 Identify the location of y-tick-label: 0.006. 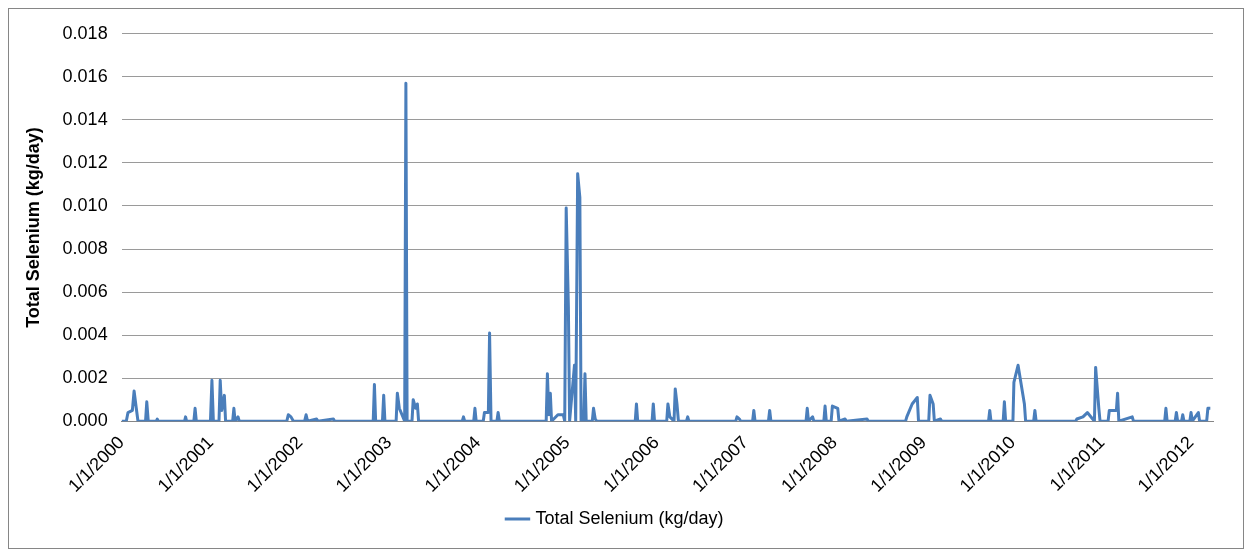
(85, 291).